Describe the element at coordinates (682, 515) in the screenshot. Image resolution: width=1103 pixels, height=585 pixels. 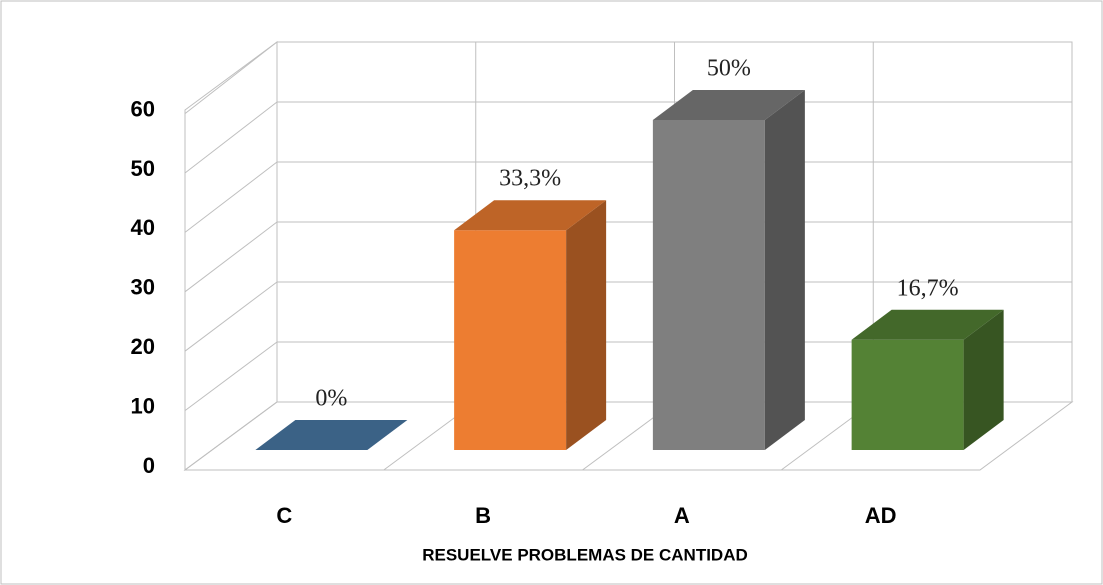
I see `x-tick-label: A` at that location.